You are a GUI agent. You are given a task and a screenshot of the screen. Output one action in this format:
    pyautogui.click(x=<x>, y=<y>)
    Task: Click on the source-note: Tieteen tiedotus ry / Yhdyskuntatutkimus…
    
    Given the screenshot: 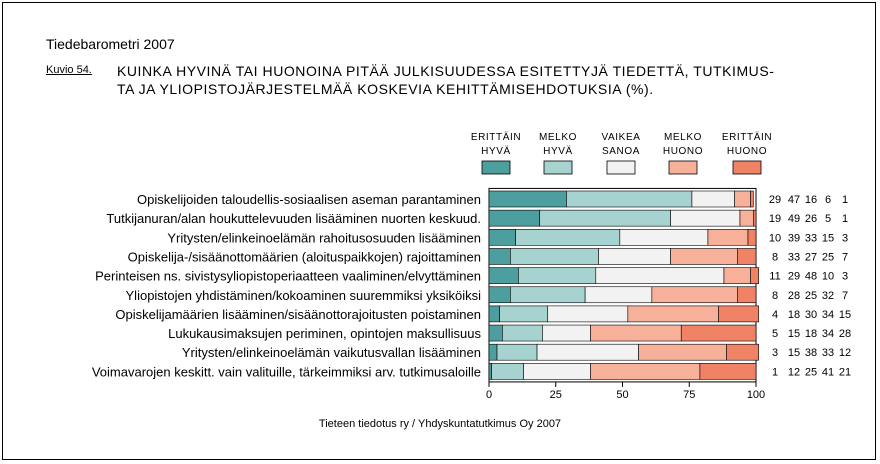 What is the action you would take?
    pyautogui.click(x=440, y=424)
    